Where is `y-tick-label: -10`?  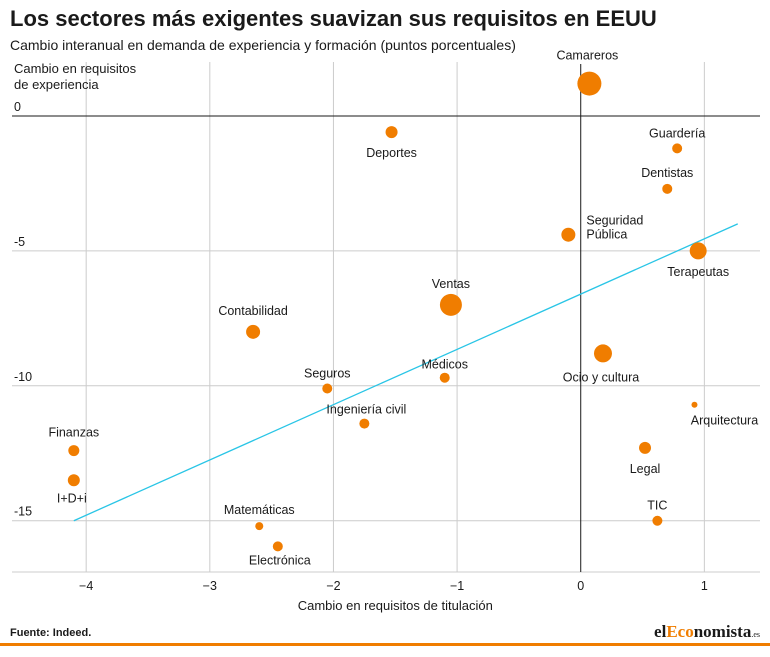 y-tick-label: -10 is located at coordinates (23, 377).